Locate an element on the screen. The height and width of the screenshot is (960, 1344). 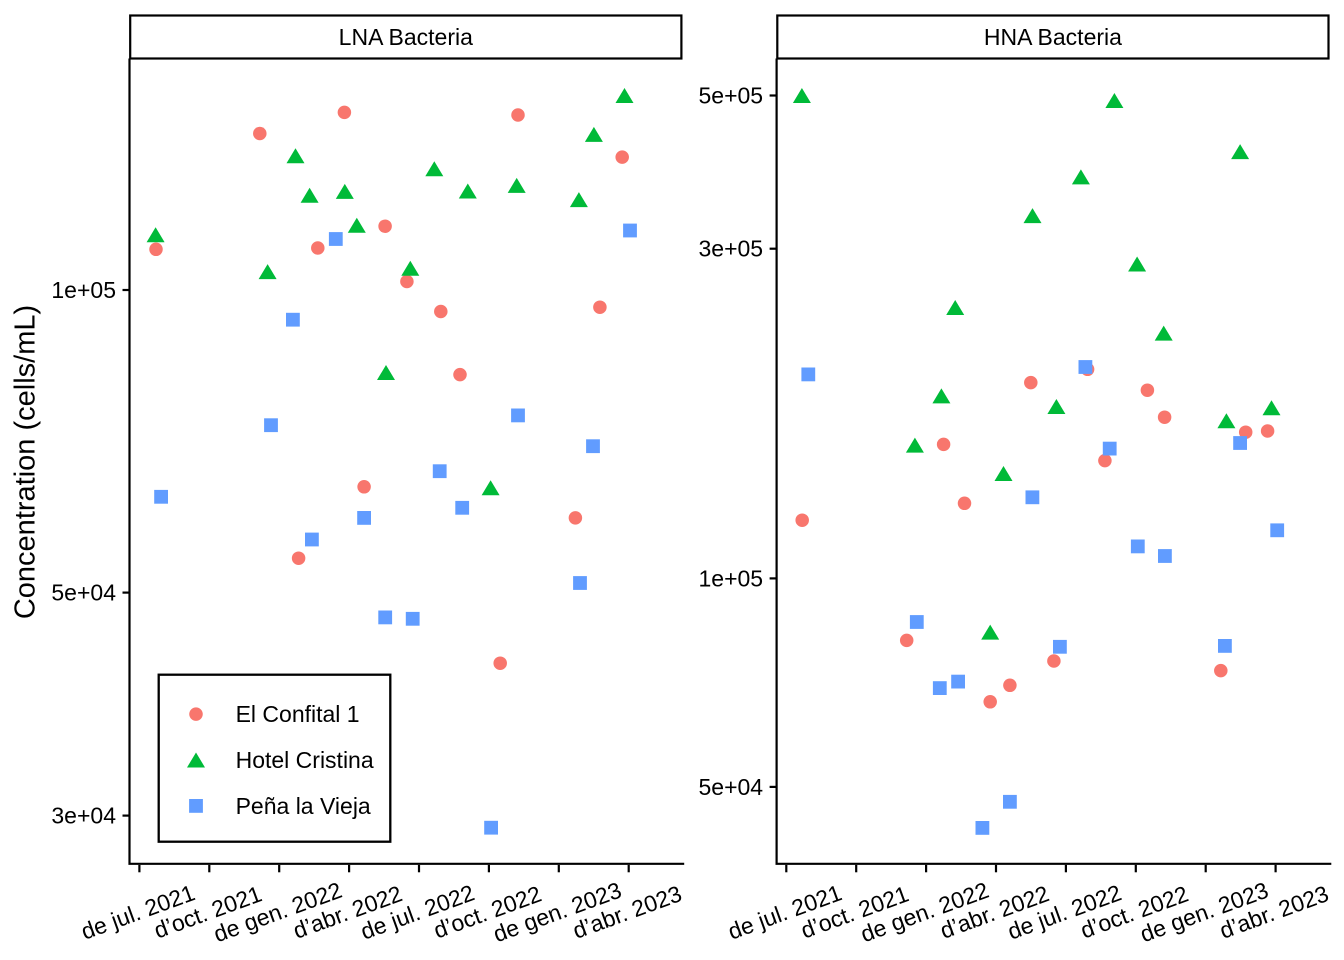
svg-text: HNA Bacteria is located at coordinates (1053, 37).